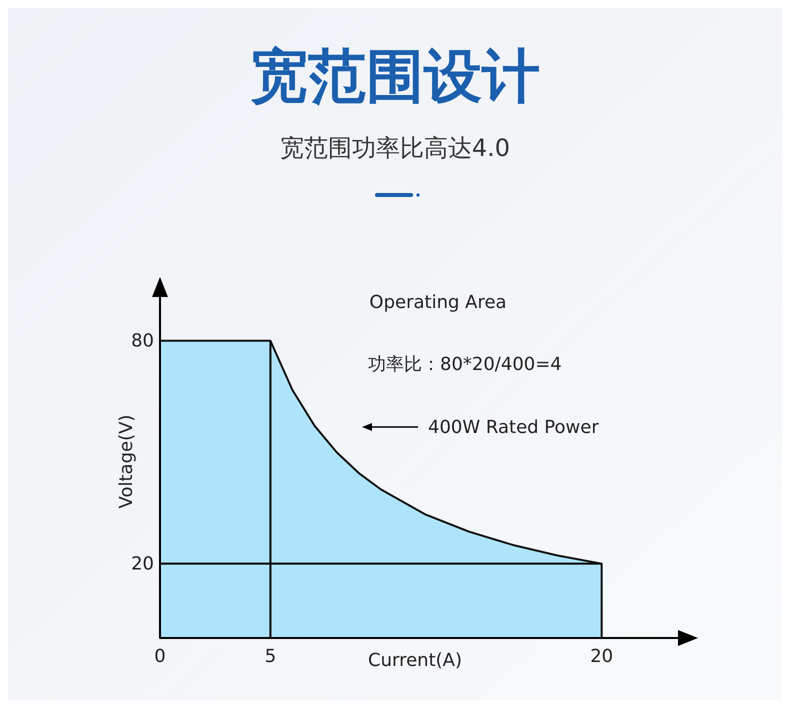 Image resolution: width=790 pixels, height=708 pixels. Describe the element at coordinates (465, 364) in the screenshot. I see `annotation: 功率比：80*20/400=4` at that location.